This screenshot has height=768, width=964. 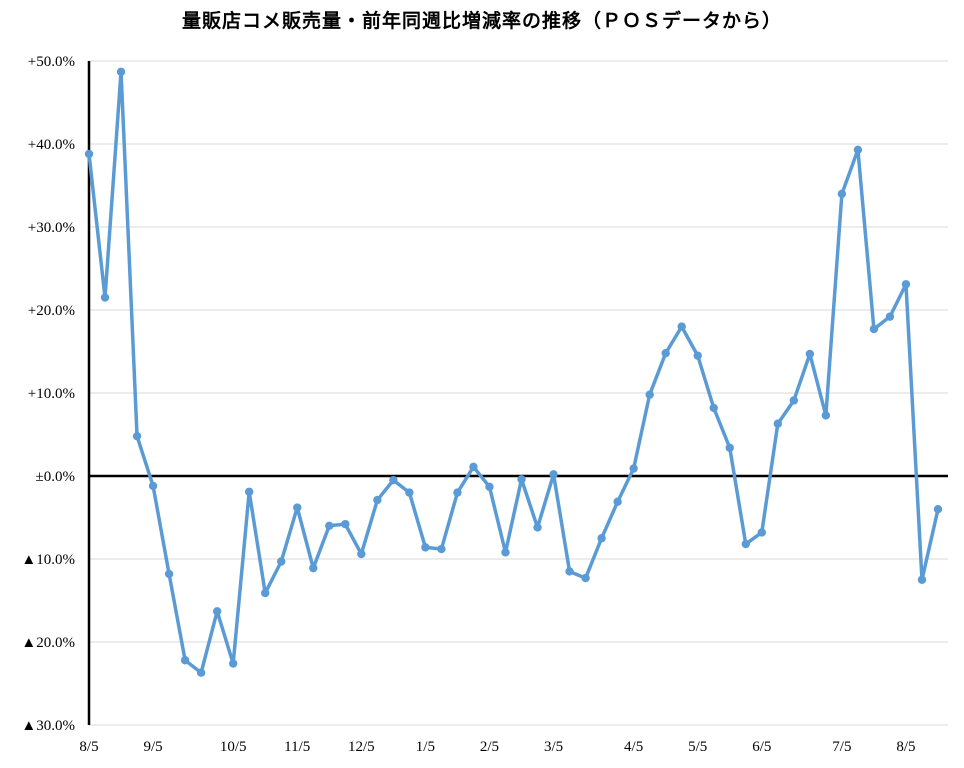 I want to click on x-tick-label: 4/5, so click(x=633, y=747).